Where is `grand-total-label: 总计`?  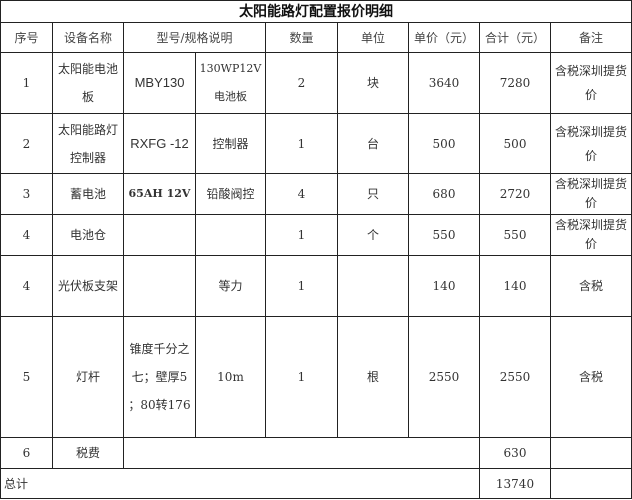 grand-total-label: 总计 is located at coordinates (240, 483).